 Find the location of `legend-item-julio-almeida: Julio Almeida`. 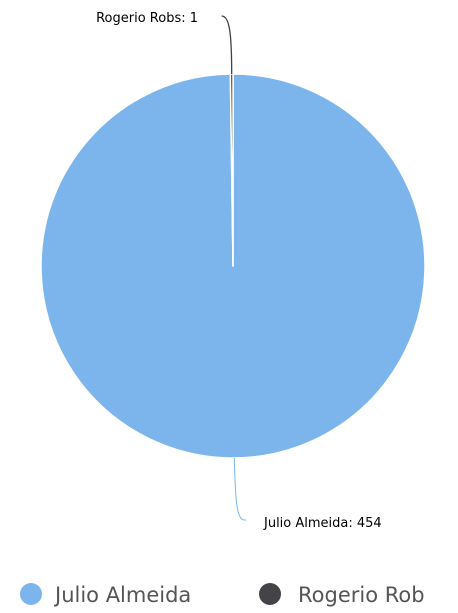

legend-item-julio-almeida: Julio Almeida is located at coordinates (105, 595).